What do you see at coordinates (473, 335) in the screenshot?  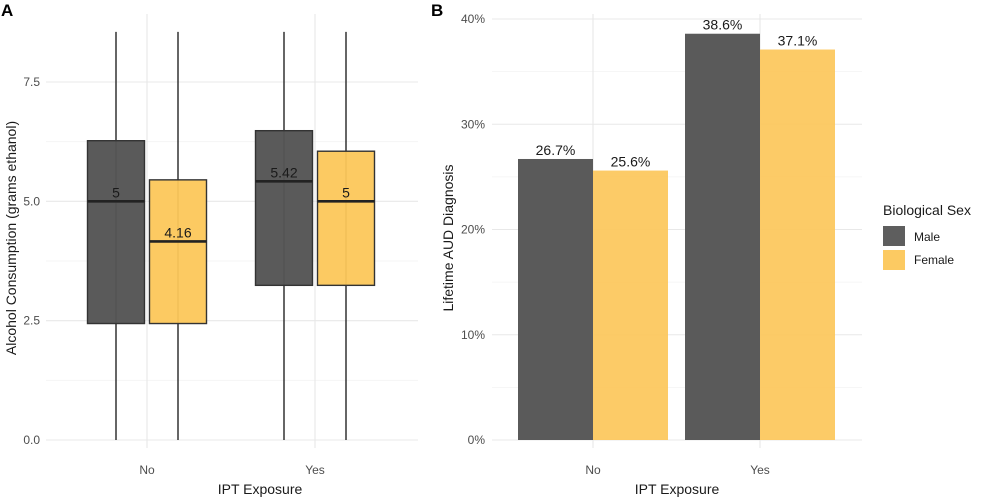 I see `panel-b-y-tick-label: 10%` at bounding box center [473, 335].